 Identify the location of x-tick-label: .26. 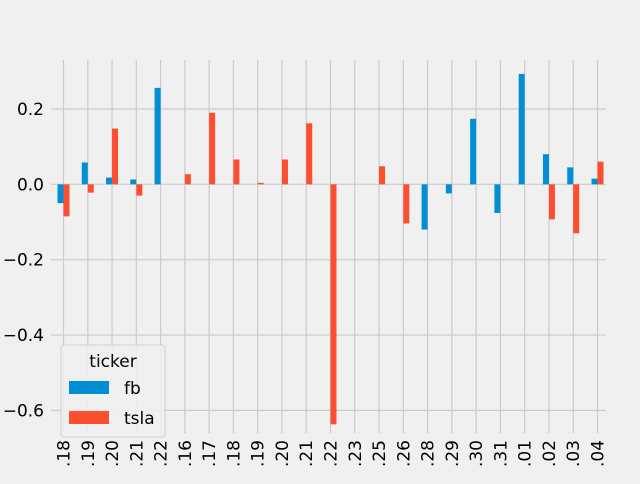
(404, 453).